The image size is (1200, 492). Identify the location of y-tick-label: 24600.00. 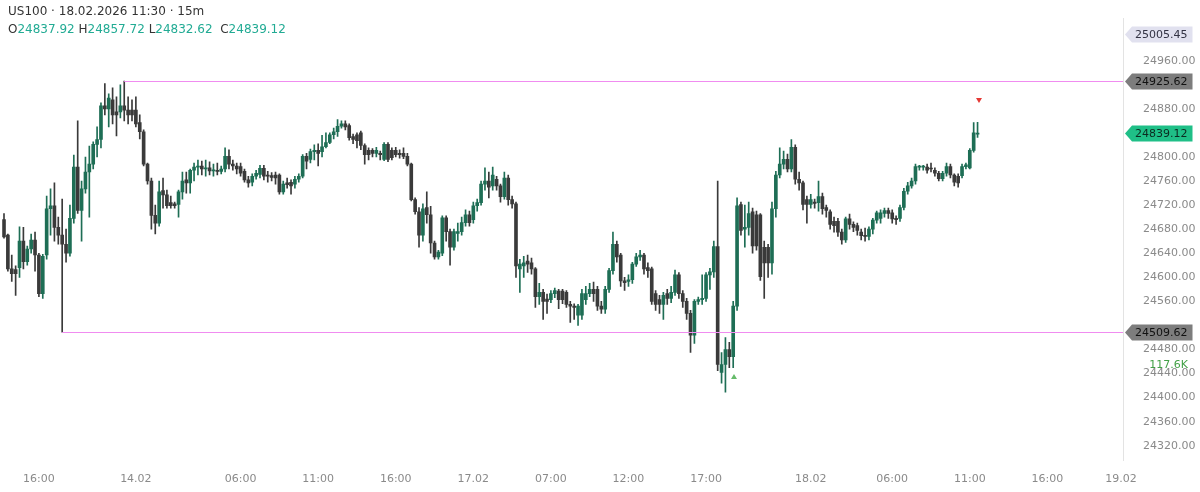
(1169, 277).